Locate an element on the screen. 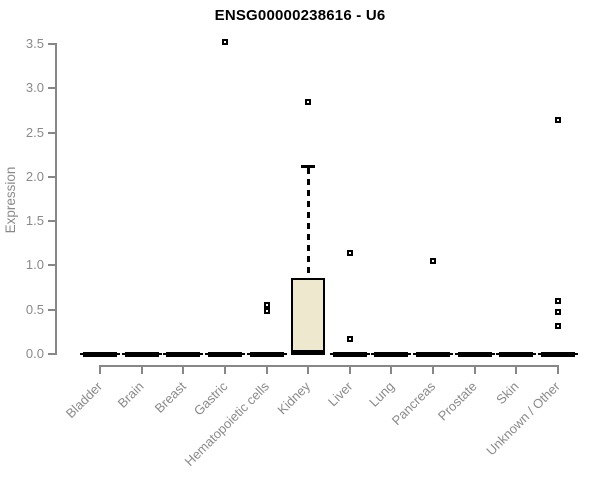 This screenshot has height=500, width=600. y-tick-label: 1.0 is located at coordinates (34, 265).